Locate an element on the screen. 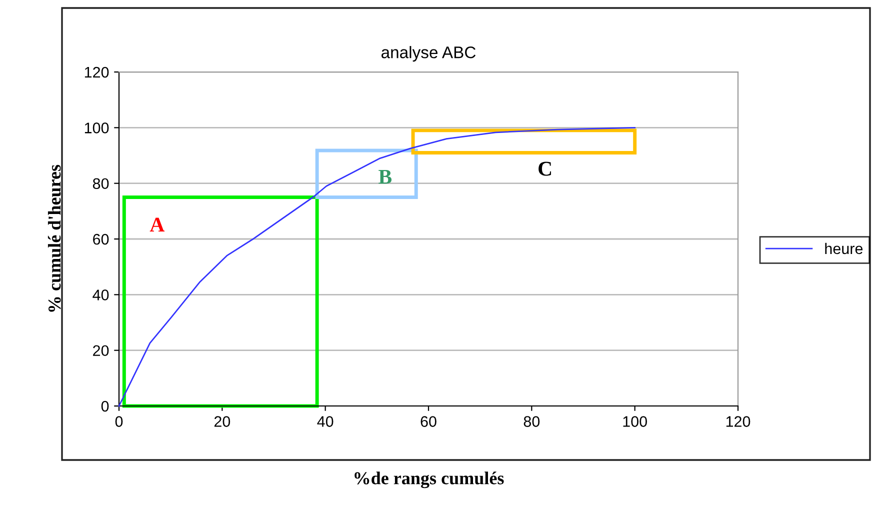 This screenshot has height=508, width=877. annotation: B is located at coordinates (385, 177).